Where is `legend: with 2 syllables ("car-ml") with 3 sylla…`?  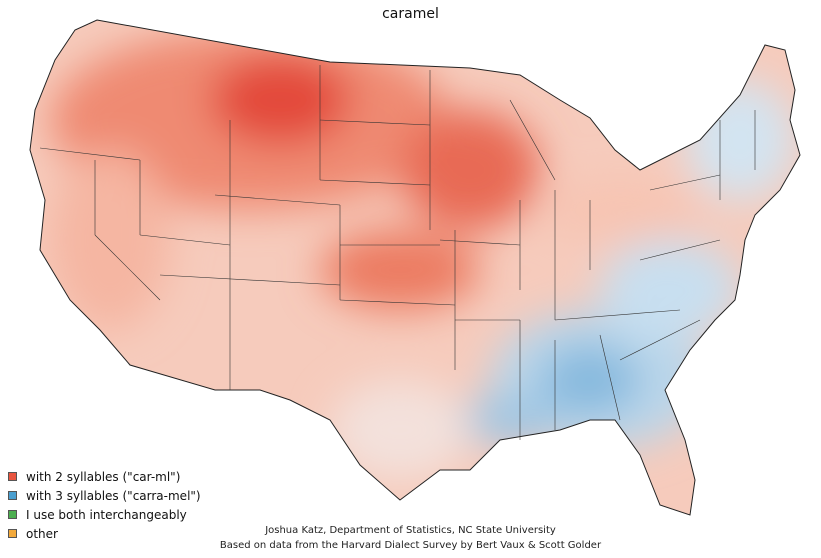 legend: with 2 syllables ("car-ml") with 3 sylla… is located at coordinates (104, 505).